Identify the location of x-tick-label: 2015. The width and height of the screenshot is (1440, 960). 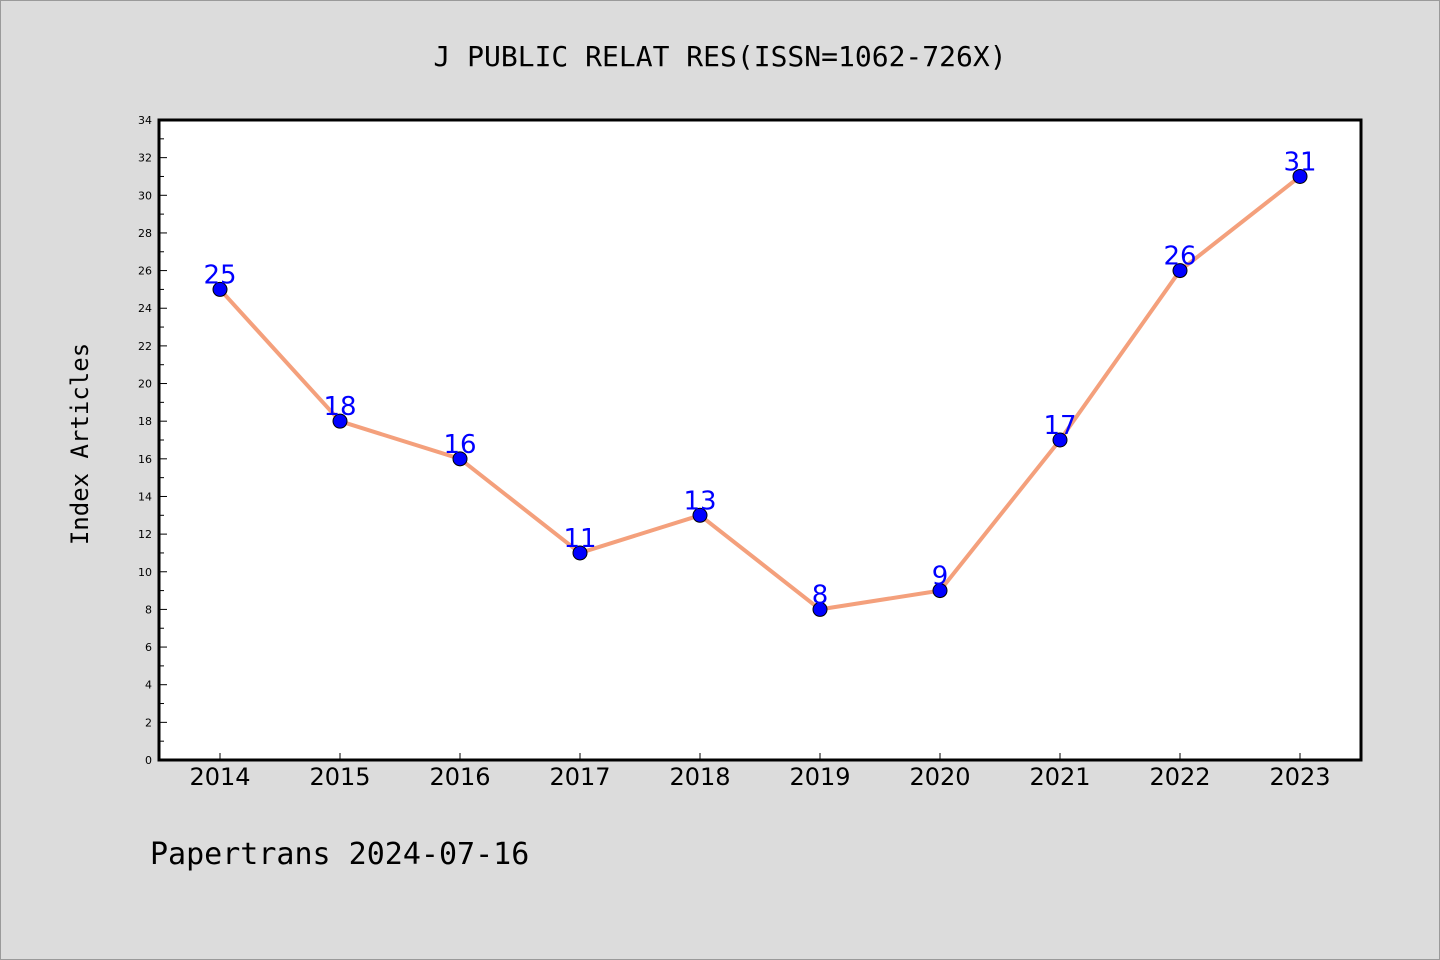
(339, 777).